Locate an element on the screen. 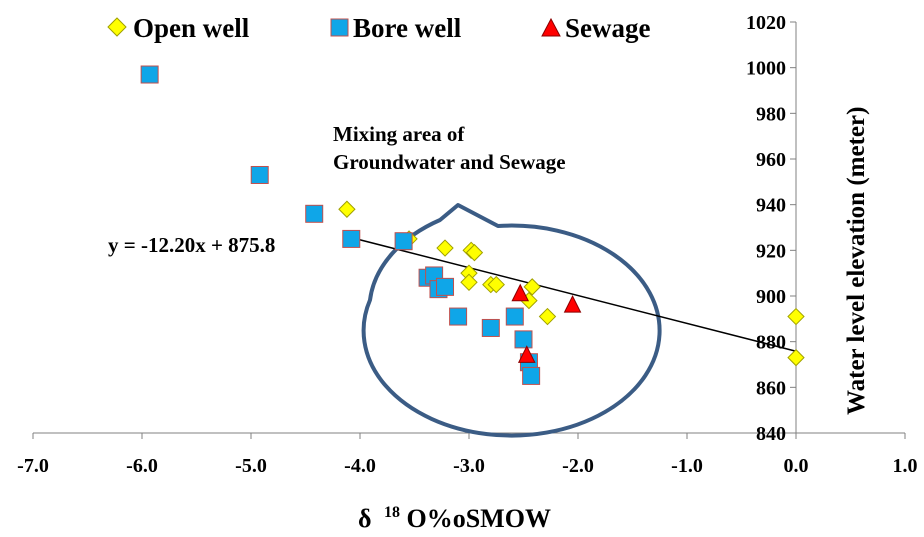  annotation-line-2: Groundwater and Sewage is located at coordinates (449, 162).